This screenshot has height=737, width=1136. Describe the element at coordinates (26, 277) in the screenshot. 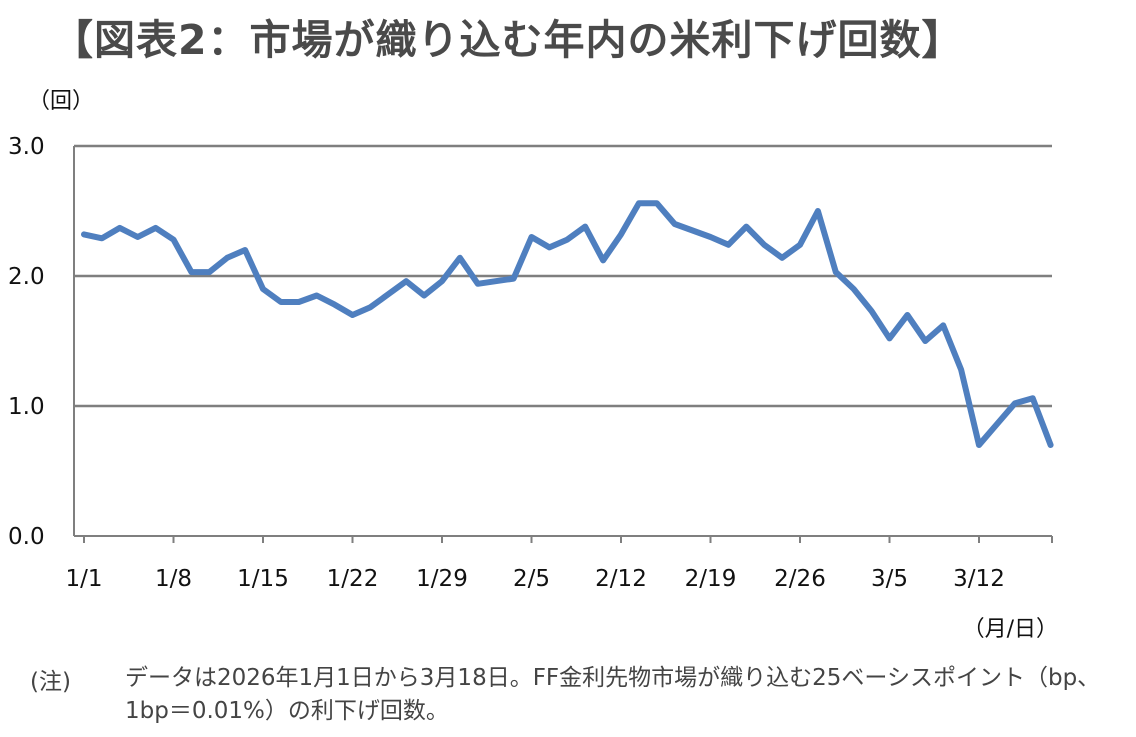

I see `y-tick-label: 2.0` at that location.